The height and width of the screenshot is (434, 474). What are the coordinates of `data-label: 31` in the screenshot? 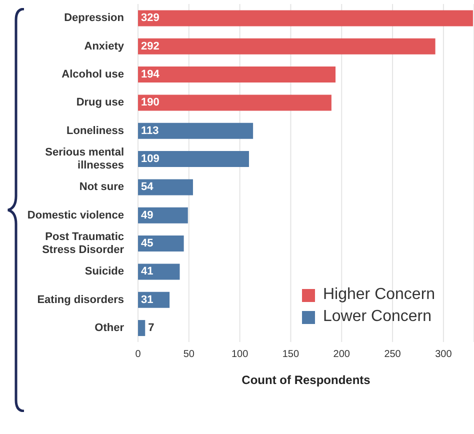 It's located at (147, 300).